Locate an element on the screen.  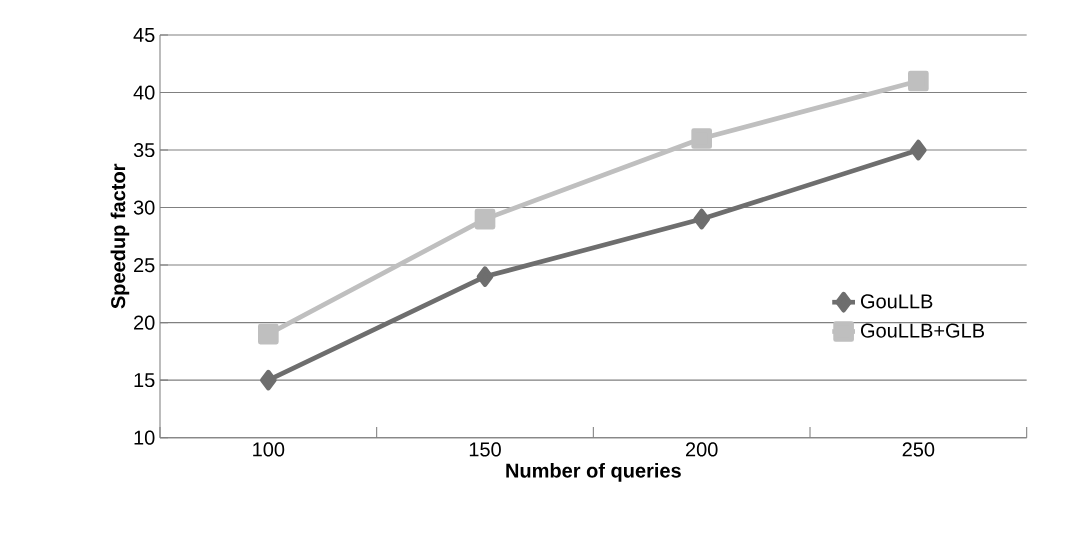
x-axis-title: Number of queries is located at coordinates (593, 472).